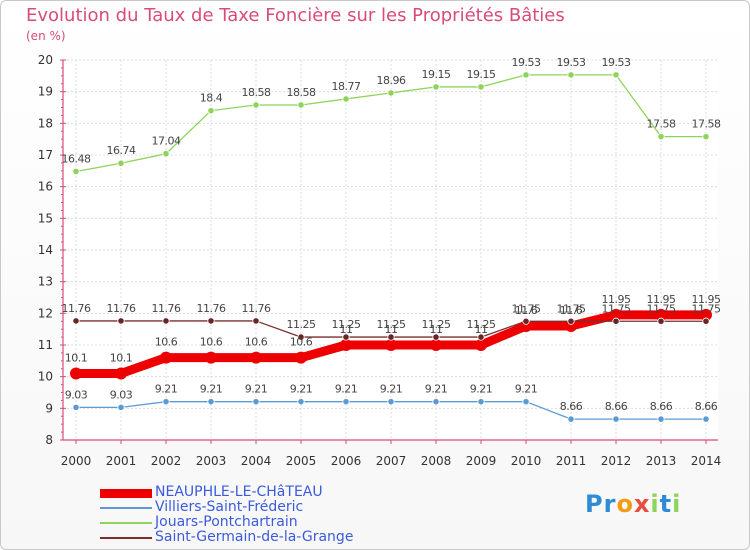 The width and height of the screenshot is (750, 550). What do you see at coordinates (45, 313) in the screenshot?
I see `y-tick-label: 12` at bounding box center [45, 313].